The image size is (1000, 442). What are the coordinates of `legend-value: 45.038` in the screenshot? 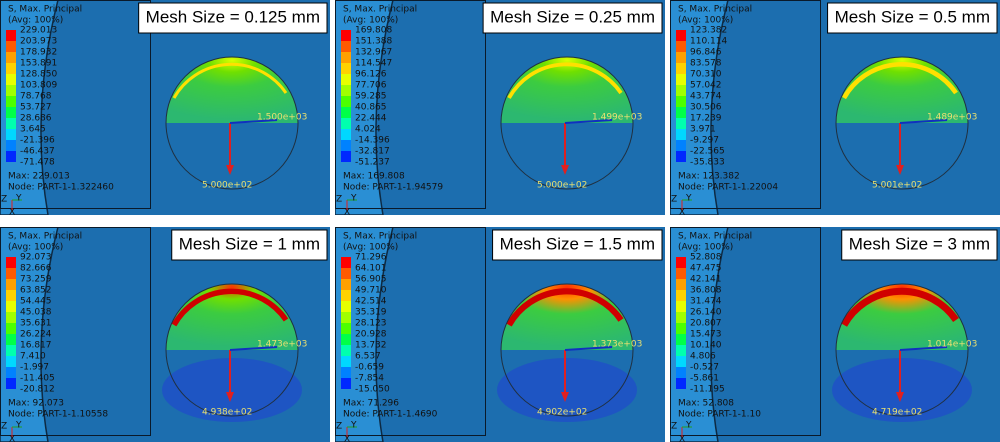 It's located at (36, 313).